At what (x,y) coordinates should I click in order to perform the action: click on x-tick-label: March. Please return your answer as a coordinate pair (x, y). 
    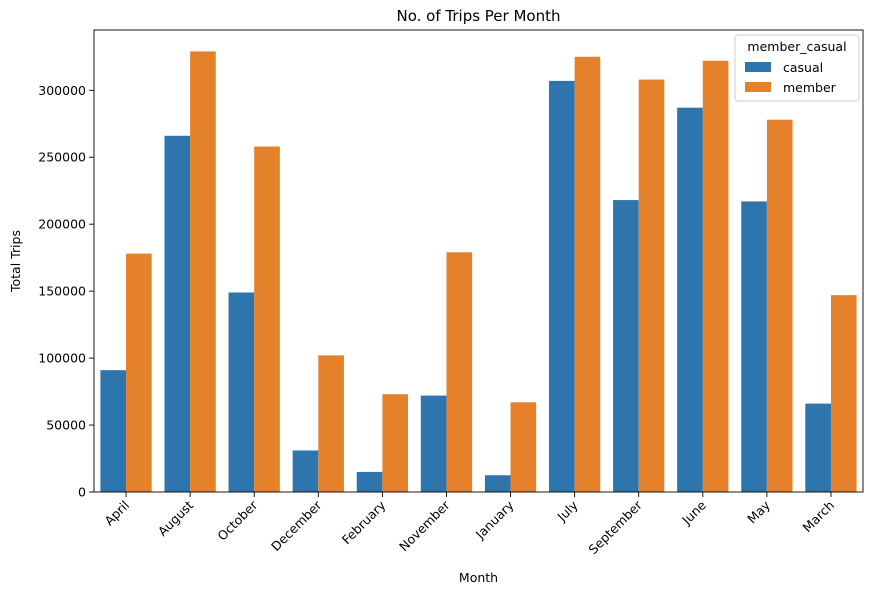
    Looking at the image, I should click on (819, 517).